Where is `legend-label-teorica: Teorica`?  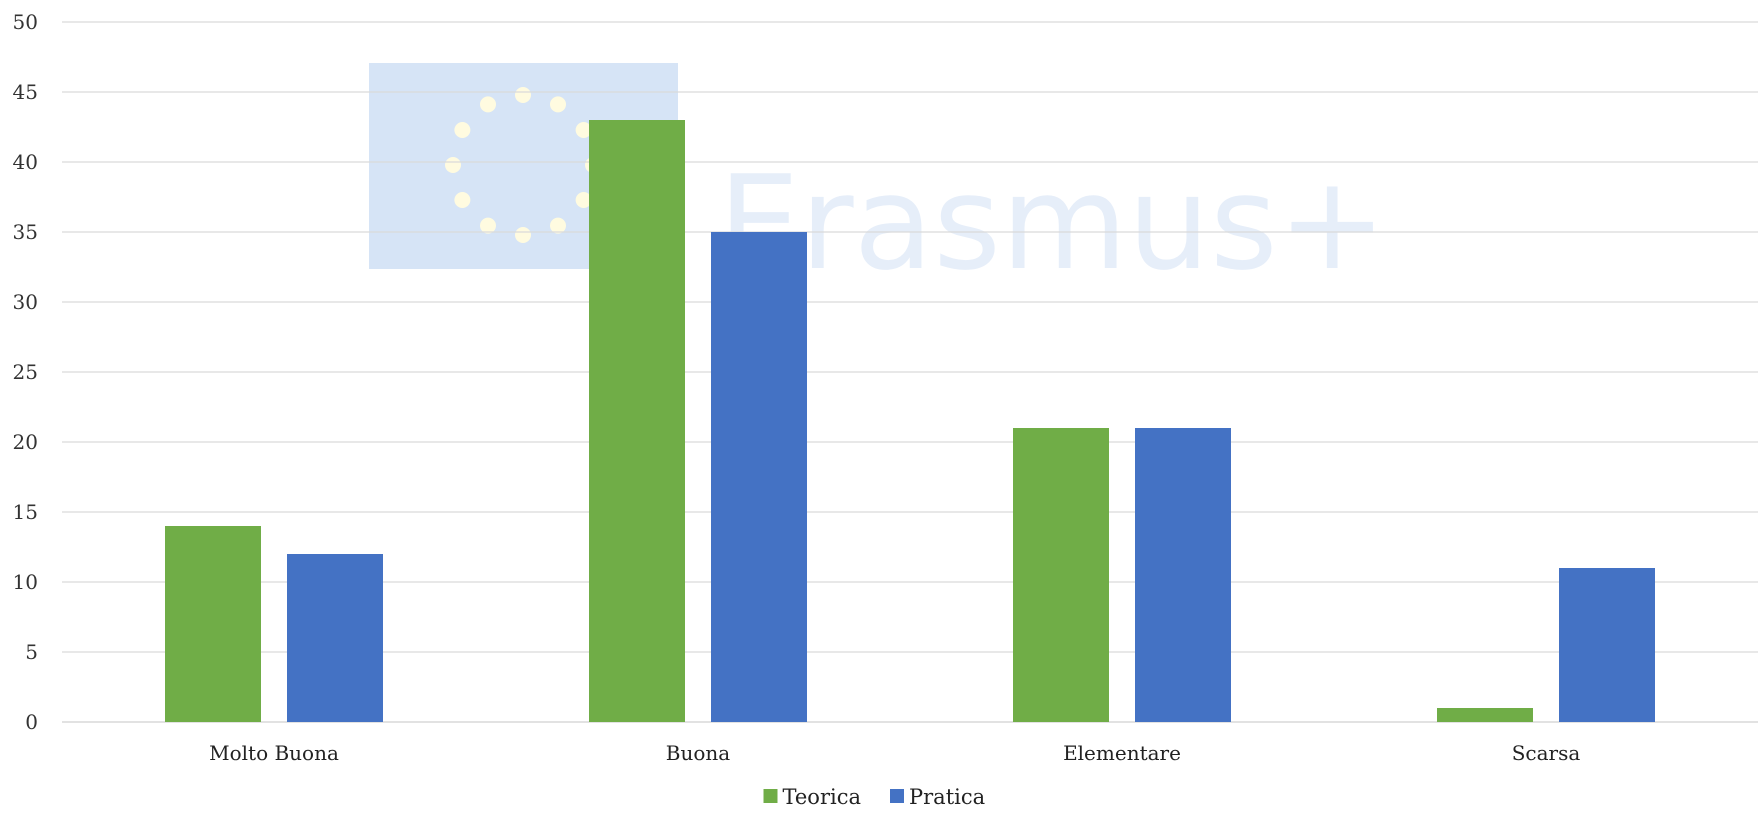 legend-label-teorica: Teorica is located at coordinates (822, 797).